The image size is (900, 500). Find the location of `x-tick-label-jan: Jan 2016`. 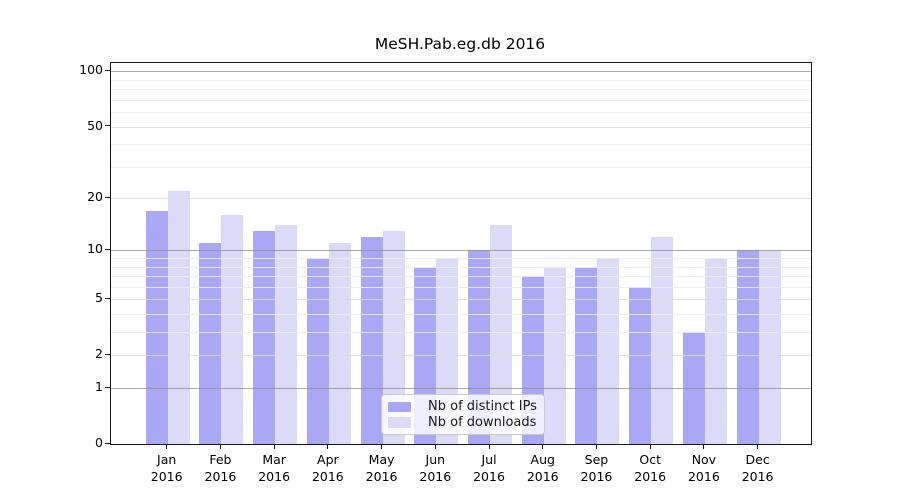

x-tick-label-jan: Jan 2016 is located at coordinates (166, 468).